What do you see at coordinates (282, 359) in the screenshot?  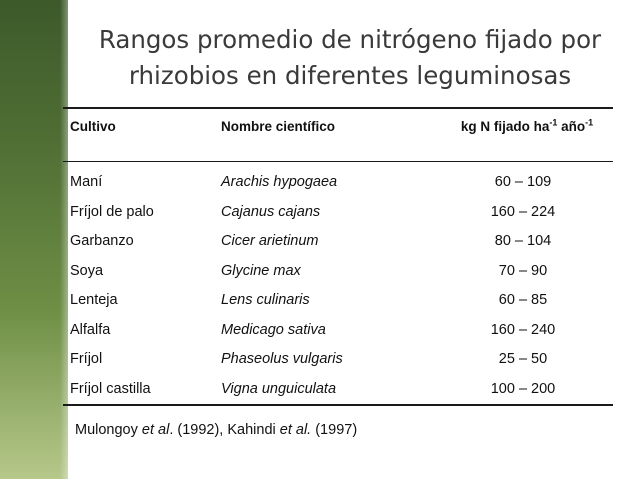 I see `scientific-cell: Phaseolus vulgaris` at bounding box center [282, 359].